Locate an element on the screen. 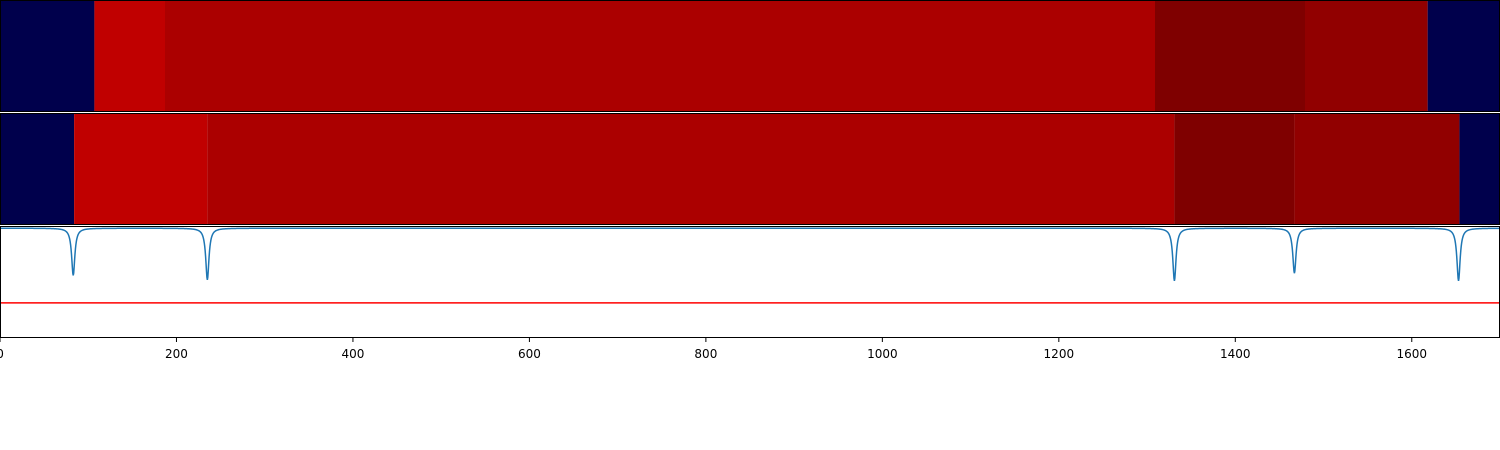  x-tick-label: 200 is located at coordinates (176, 354).